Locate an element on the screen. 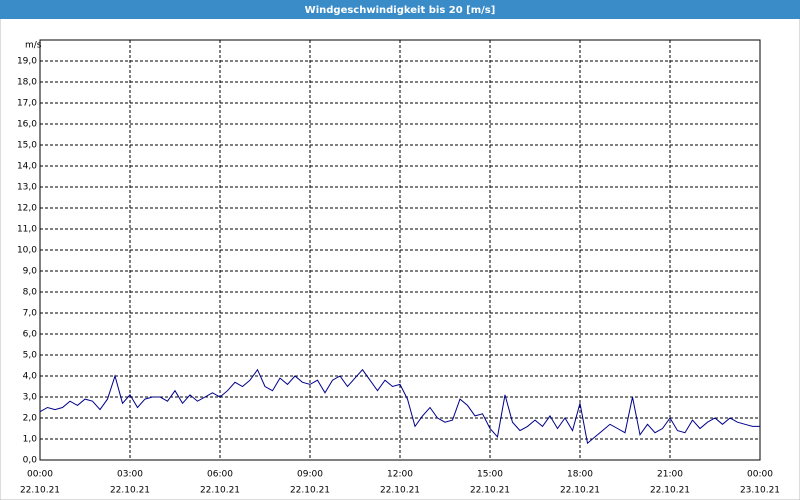 Image resolution: width=800 pixels, height=500 pixels. x-tick-label: 21:00 is located at coordinates (670, 475).